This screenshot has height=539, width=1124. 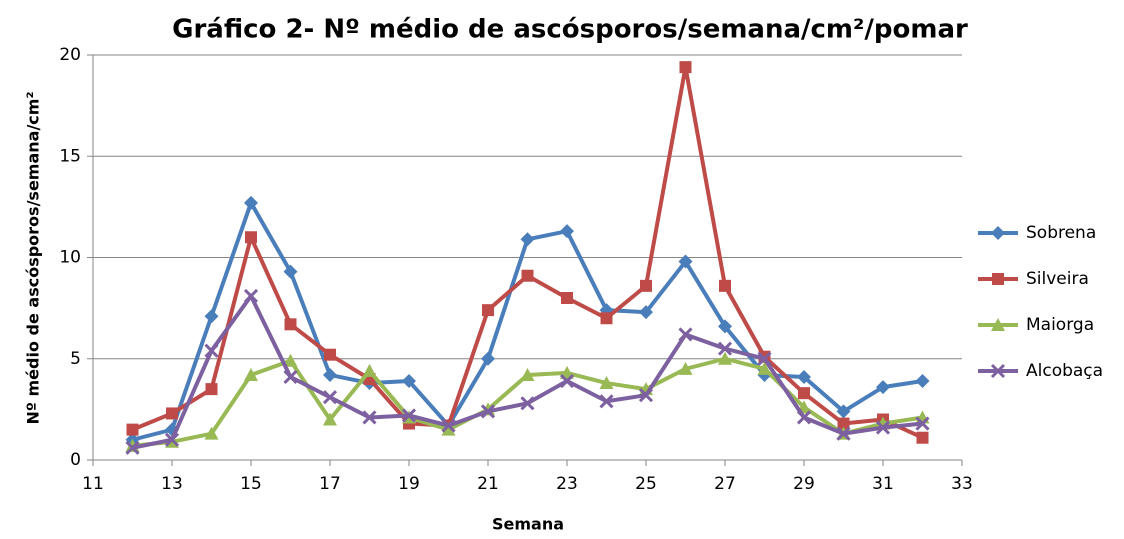 I want to click on x-axis-title: Semana, so click(x=528, y=524).